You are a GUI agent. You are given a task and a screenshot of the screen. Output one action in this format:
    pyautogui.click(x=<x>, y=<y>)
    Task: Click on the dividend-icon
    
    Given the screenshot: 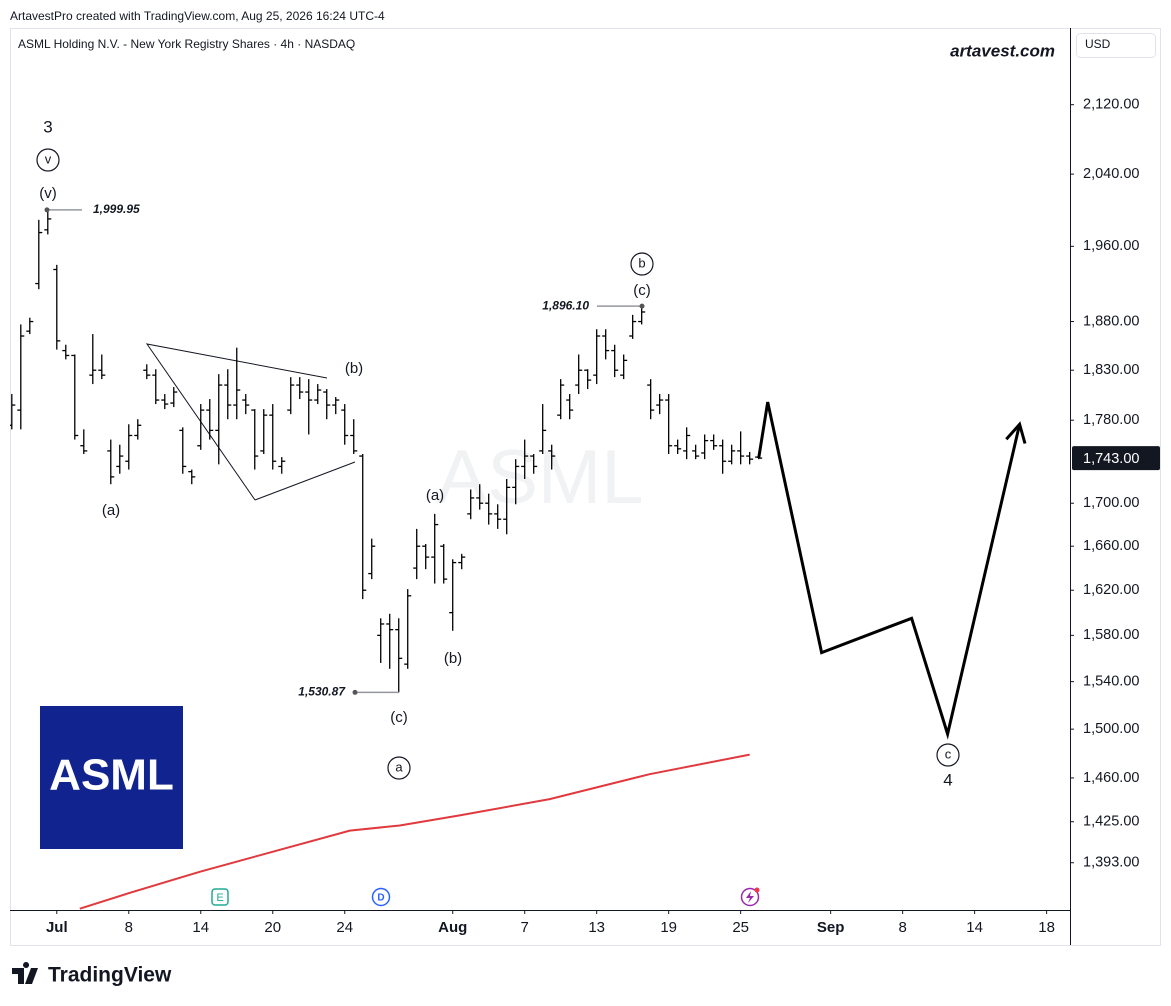 What is the action you would take?
    pyautogui.click(x=381, y=897)
    